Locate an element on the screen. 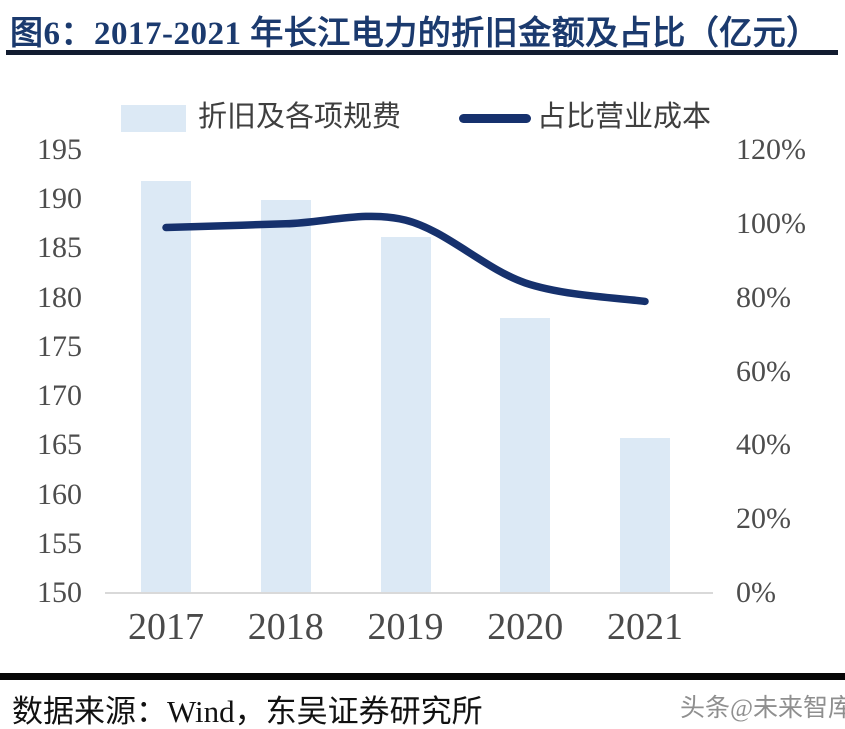 Image resolution: width=845 pixels, height=729 pixels. legend-bar-label: 折旧及各项规费 is located at coordinates (300, 117).